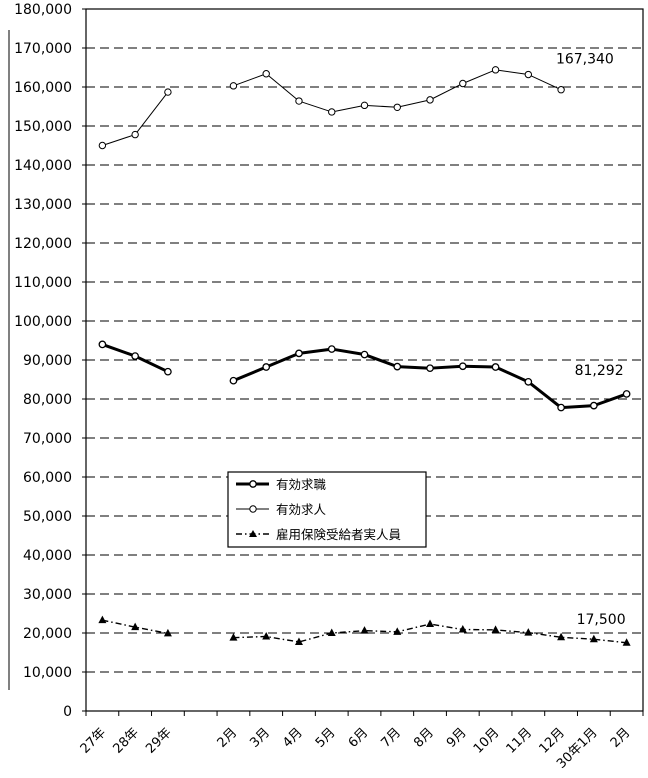  Describe the element at coordinates (67, 712) in the screenshot. I see `y-tick-label: 0` at that location.